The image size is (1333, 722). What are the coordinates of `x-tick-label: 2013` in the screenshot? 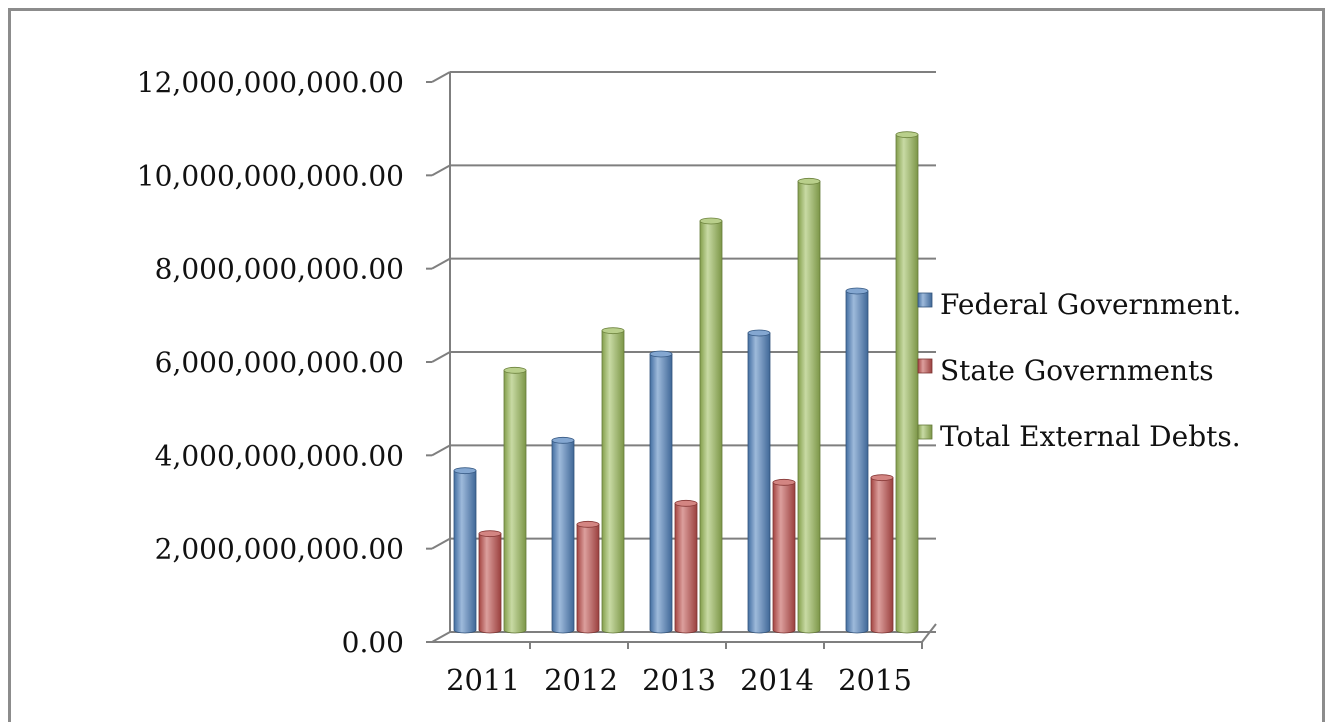 It's located at (679, 680).